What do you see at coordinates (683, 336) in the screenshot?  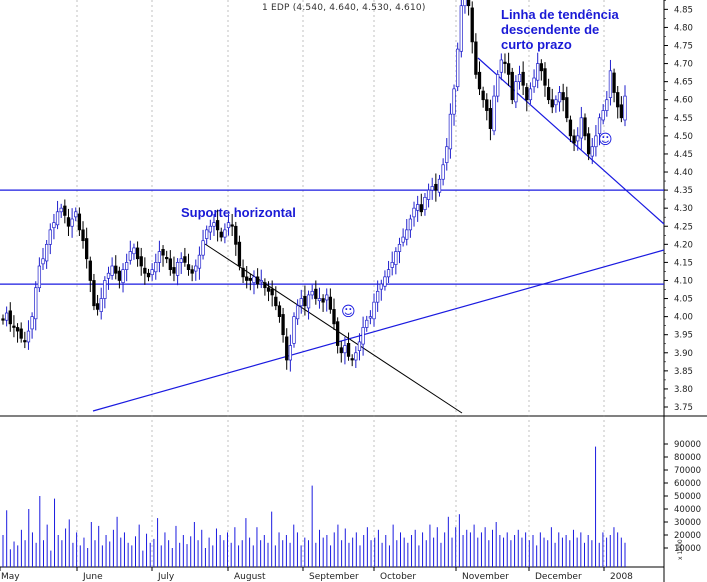 I see `price-tick-label: 3.95` at bounding box center [683, 336].